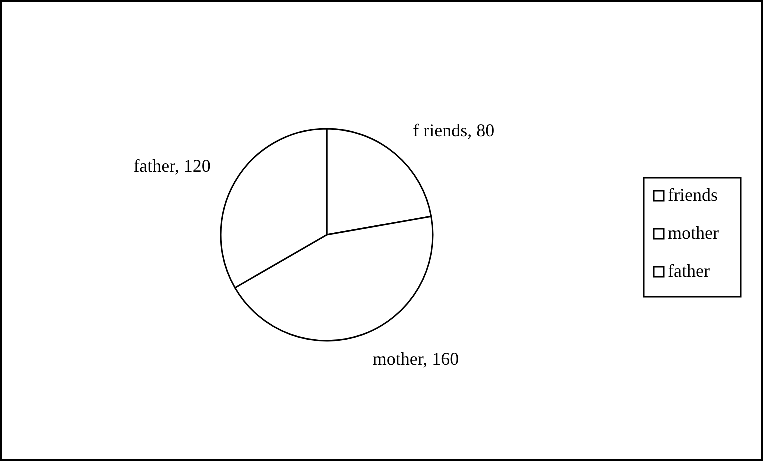 The width and height of the screenshot is (763, 461). What do you see at coordinates (172, 166) in the screenshot?
I see `data-label: father, 120` at bounding box center [172, 166].